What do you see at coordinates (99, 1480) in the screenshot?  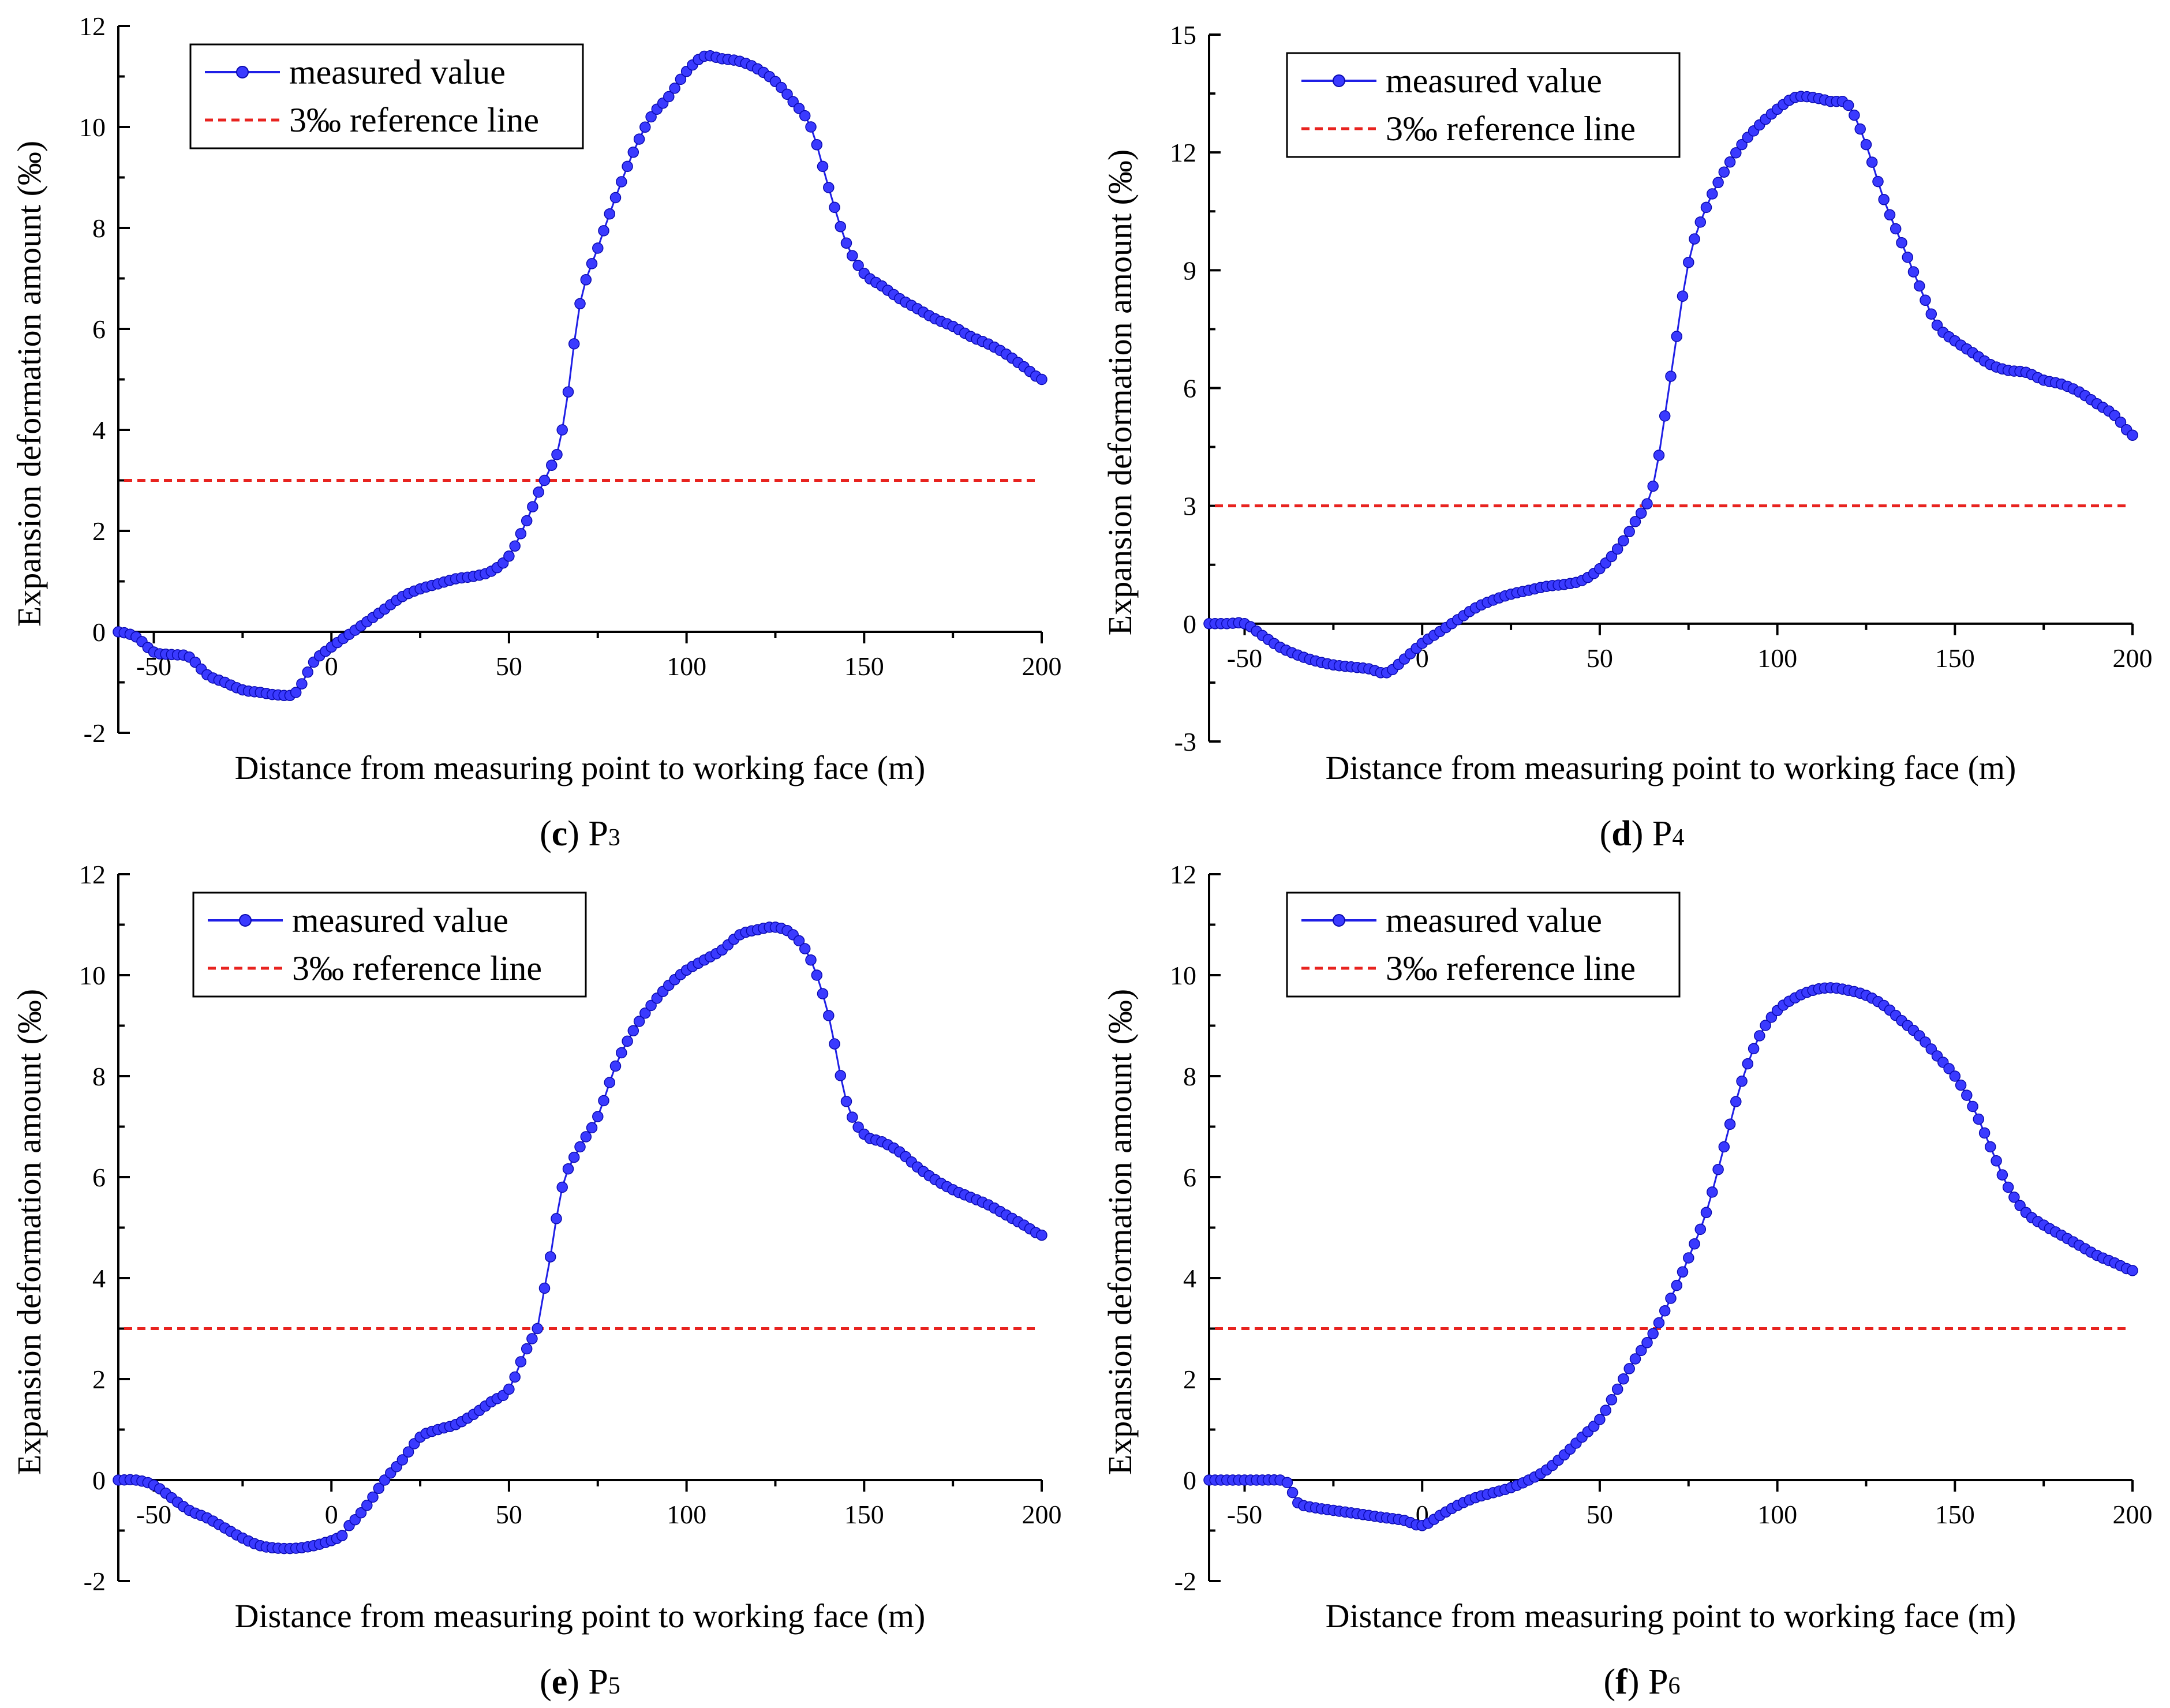 I see `panel-e-ytick-label-1: 0` at bounding box center [99, 1480].